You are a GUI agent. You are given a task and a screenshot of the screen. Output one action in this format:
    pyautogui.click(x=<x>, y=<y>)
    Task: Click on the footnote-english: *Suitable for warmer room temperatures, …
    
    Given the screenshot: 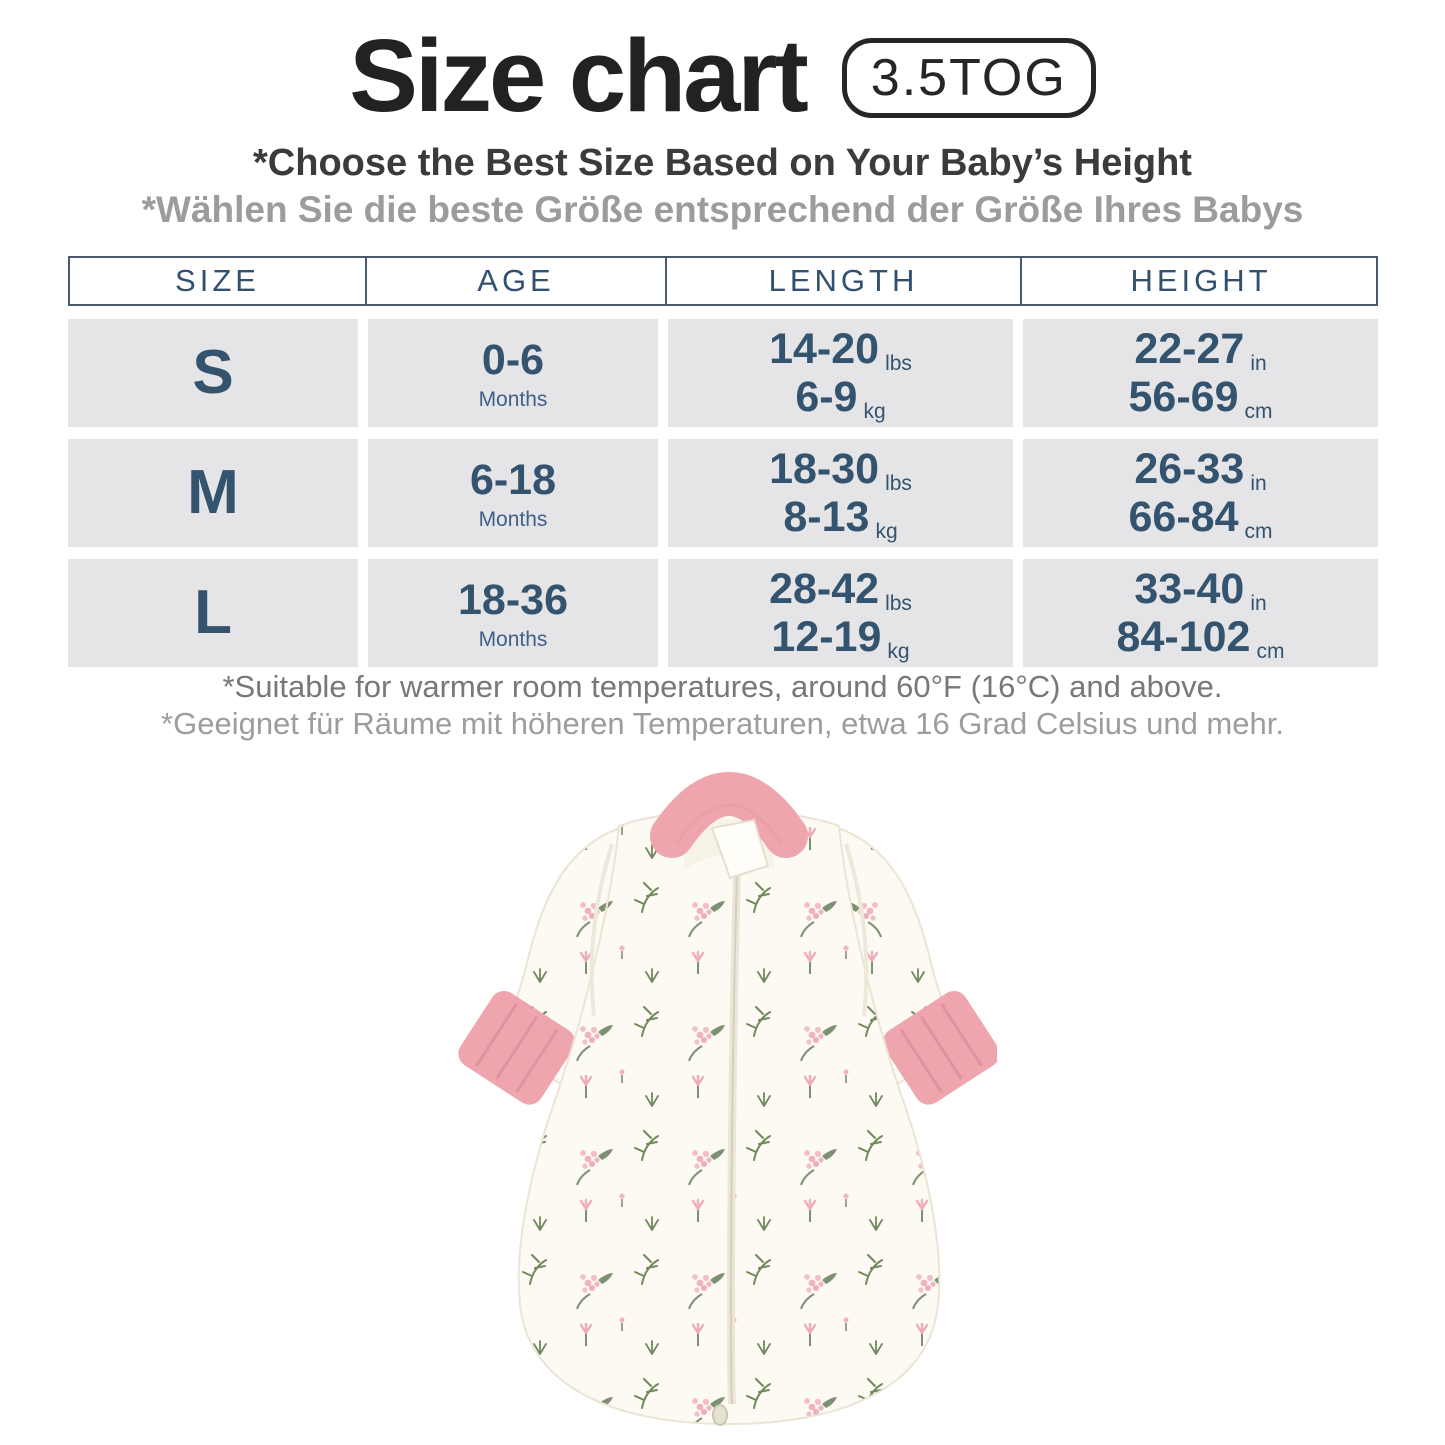 What is the action you would take?
    pyautogui.click(x=722, y=686)
    